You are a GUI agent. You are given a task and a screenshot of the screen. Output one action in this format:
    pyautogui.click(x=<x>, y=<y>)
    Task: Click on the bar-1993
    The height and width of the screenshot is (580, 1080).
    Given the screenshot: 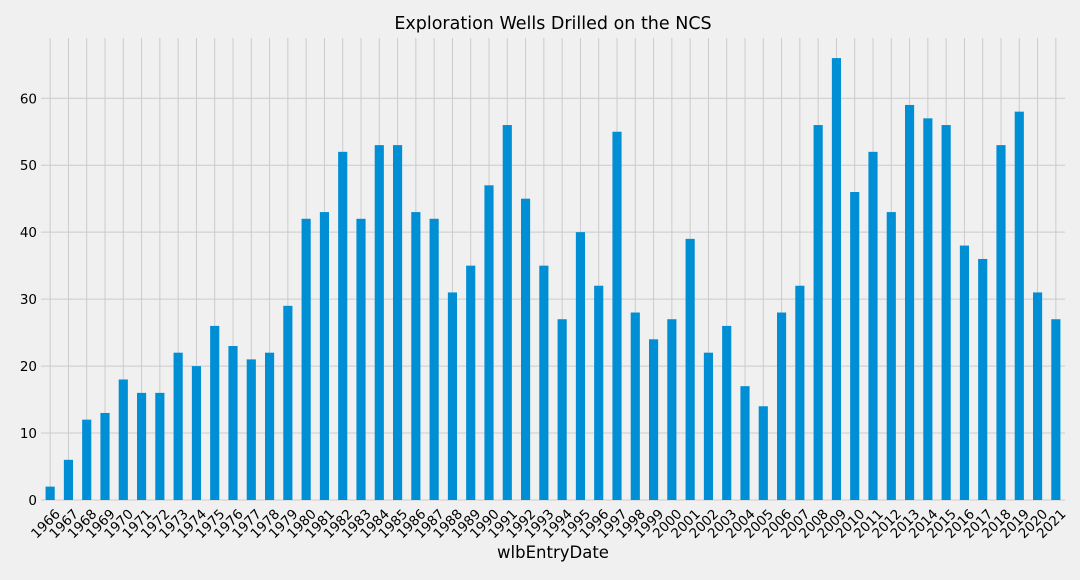 What is the action you would take?
    pyautogui.click(x=544, y=382)
    